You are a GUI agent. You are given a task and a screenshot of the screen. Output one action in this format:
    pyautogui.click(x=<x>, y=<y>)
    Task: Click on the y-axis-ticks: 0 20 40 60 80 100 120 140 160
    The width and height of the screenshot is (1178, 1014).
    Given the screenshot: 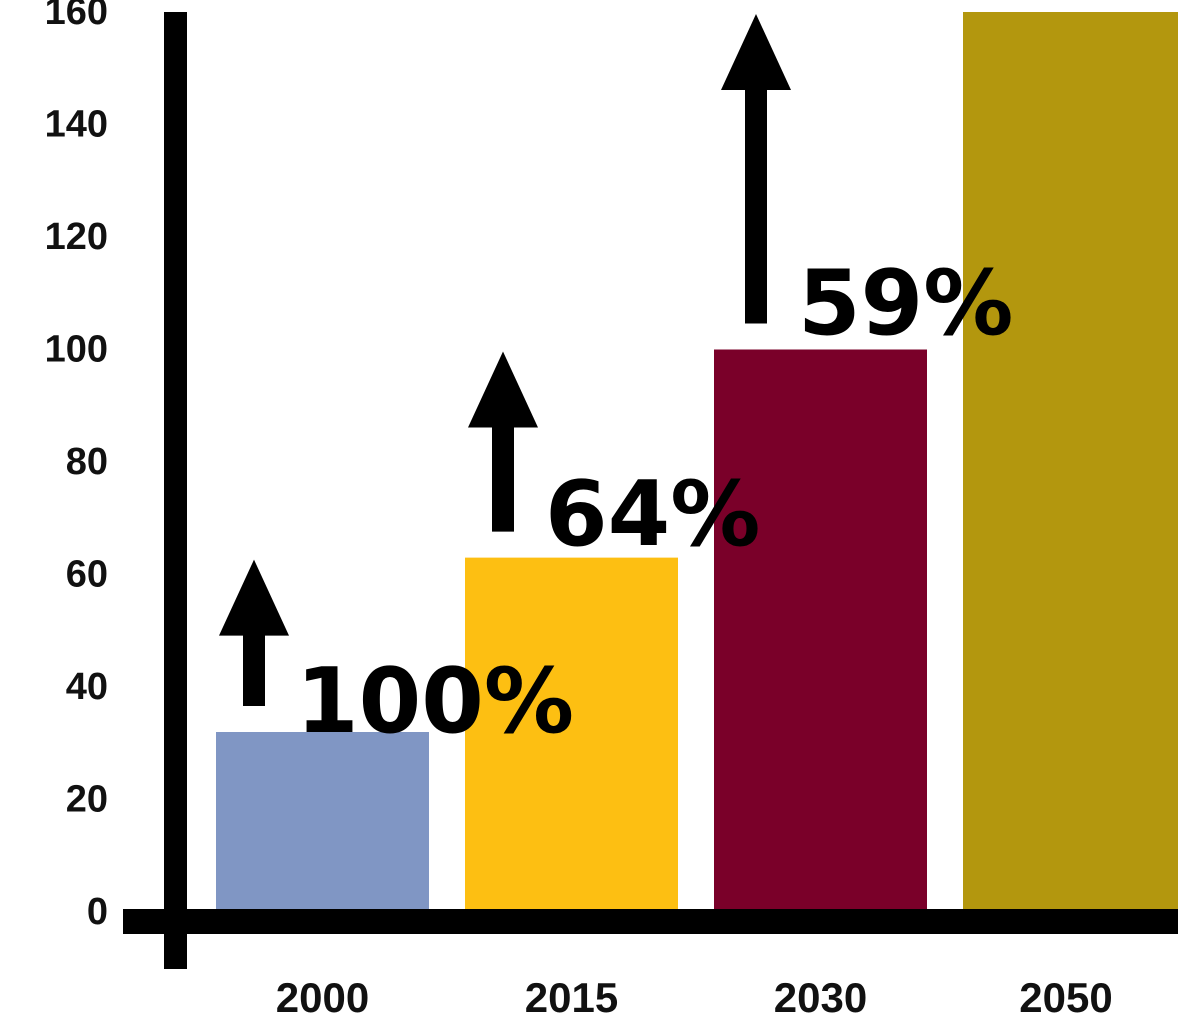 What is the action you would take?
    pyautogui.click(x=76, y=466)
    